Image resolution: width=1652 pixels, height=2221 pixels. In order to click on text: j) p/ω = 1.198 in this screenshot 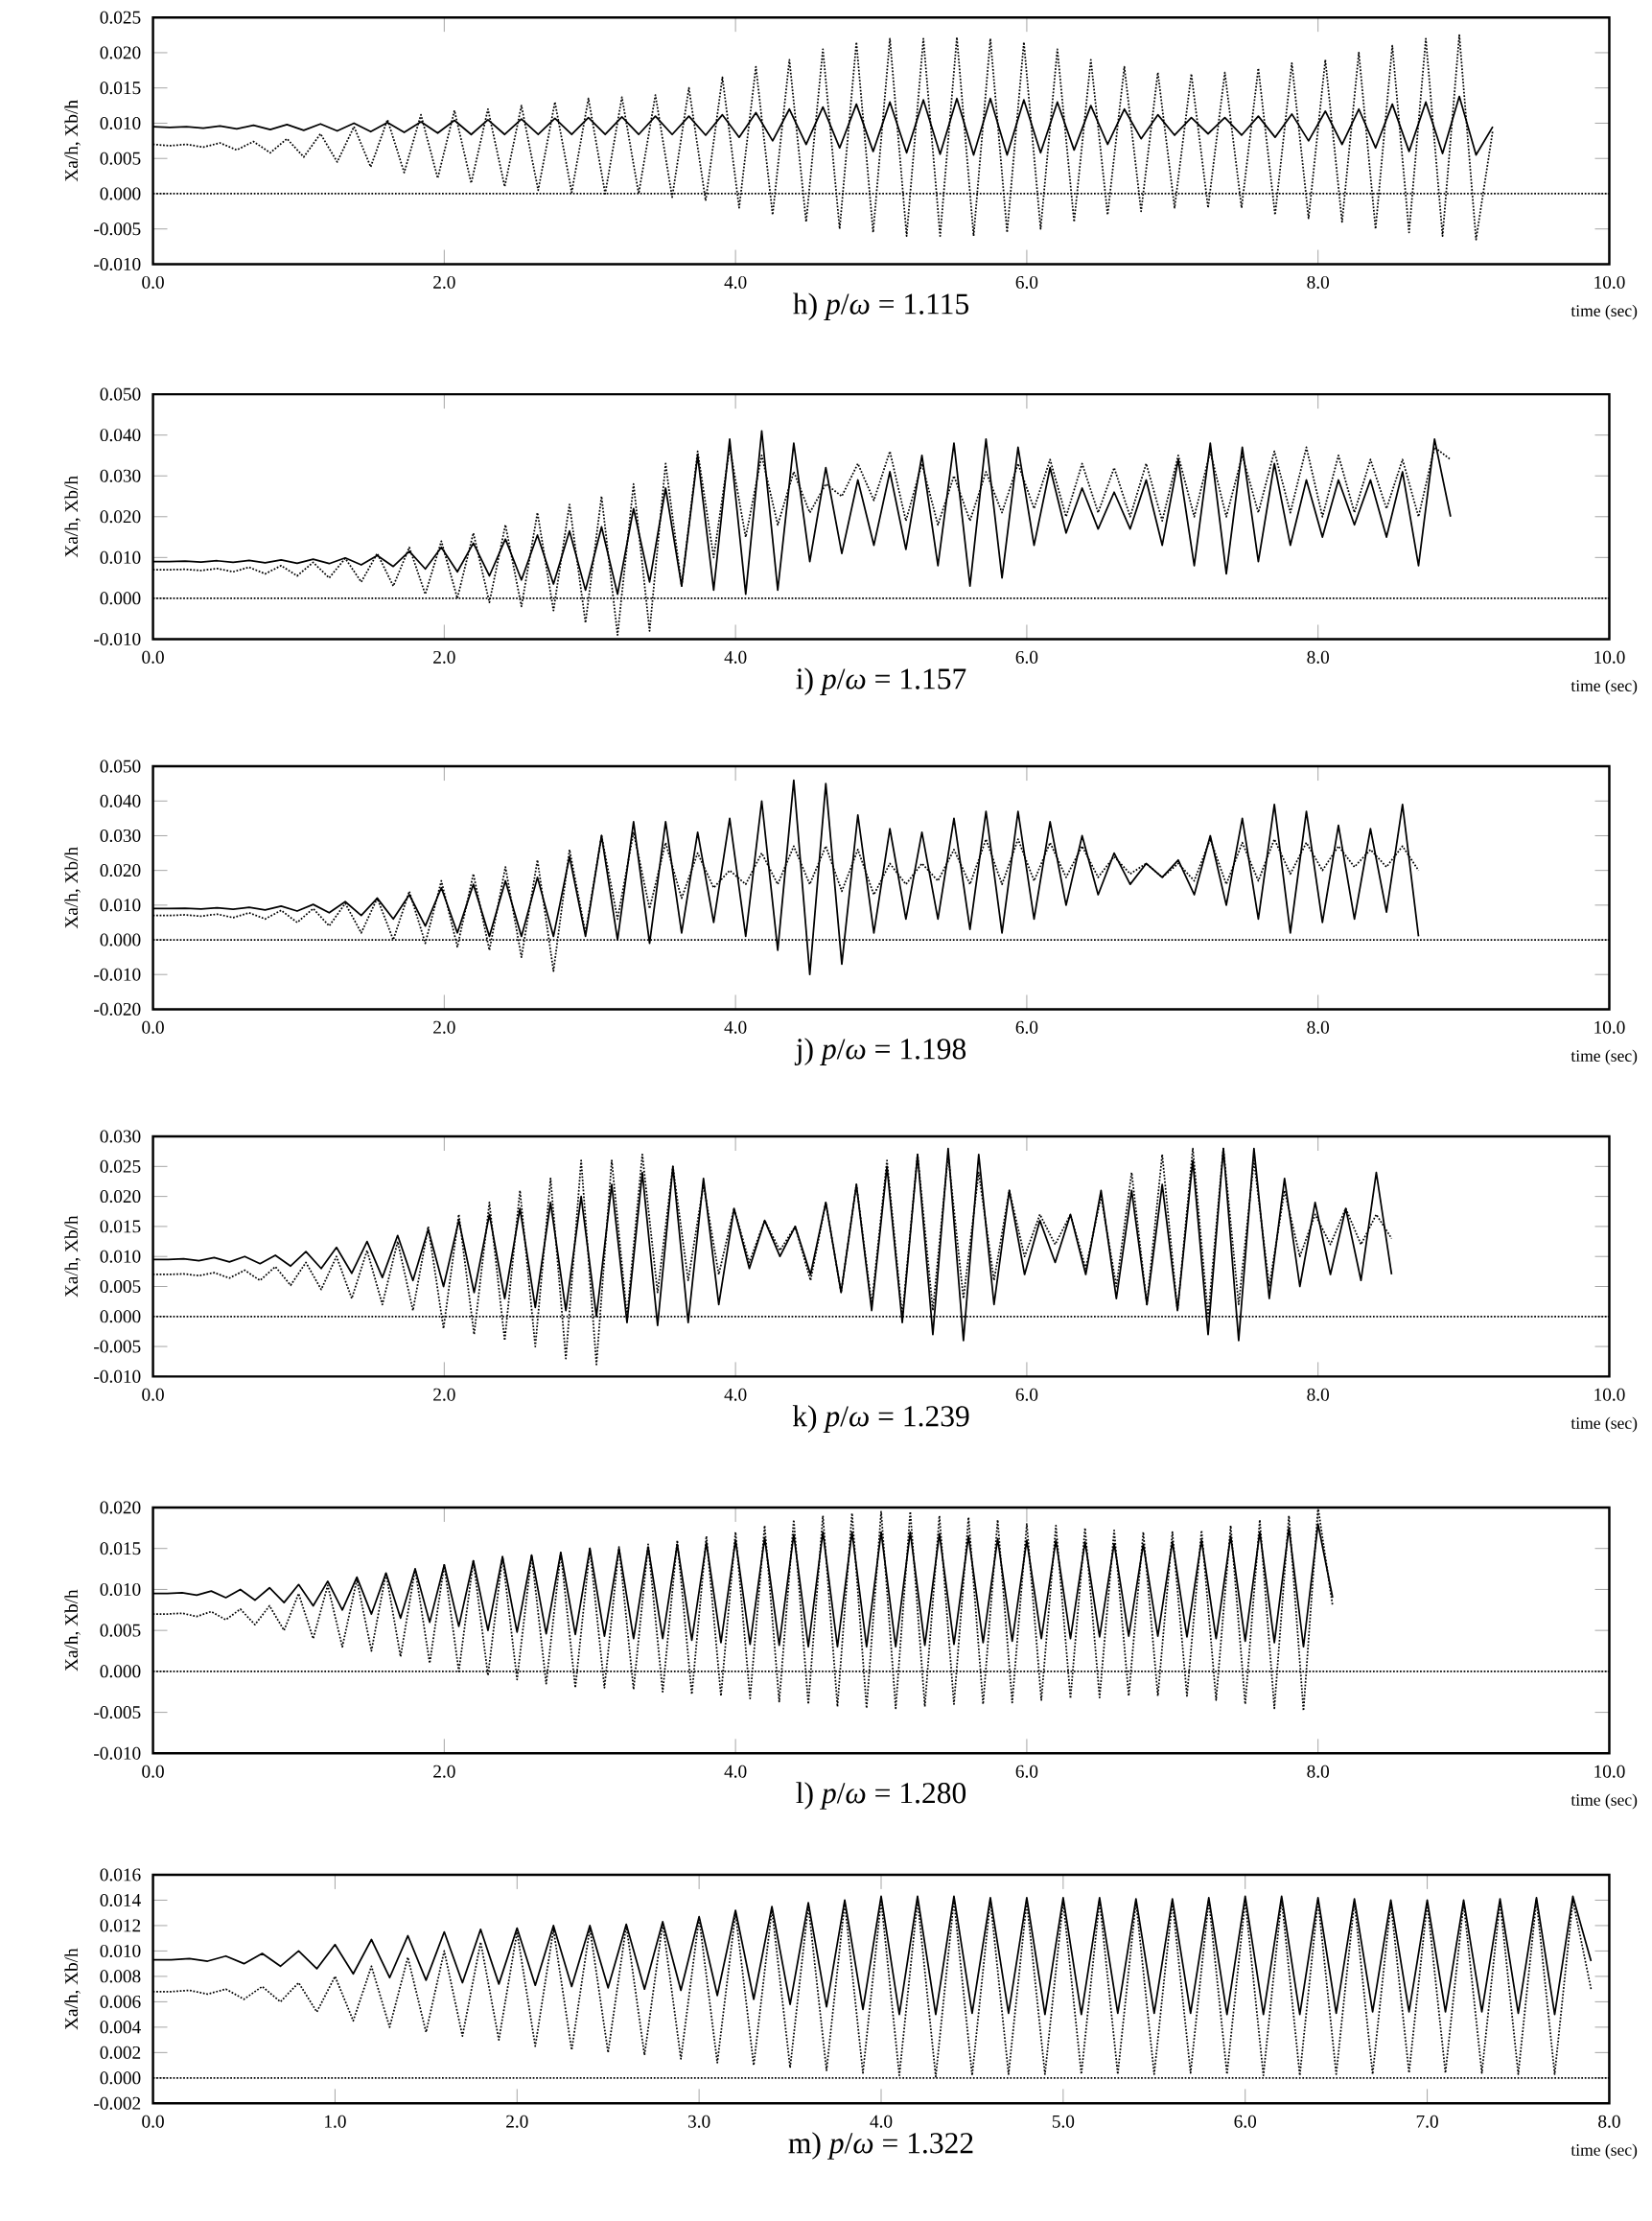, I will do `click(880, 1051)`.